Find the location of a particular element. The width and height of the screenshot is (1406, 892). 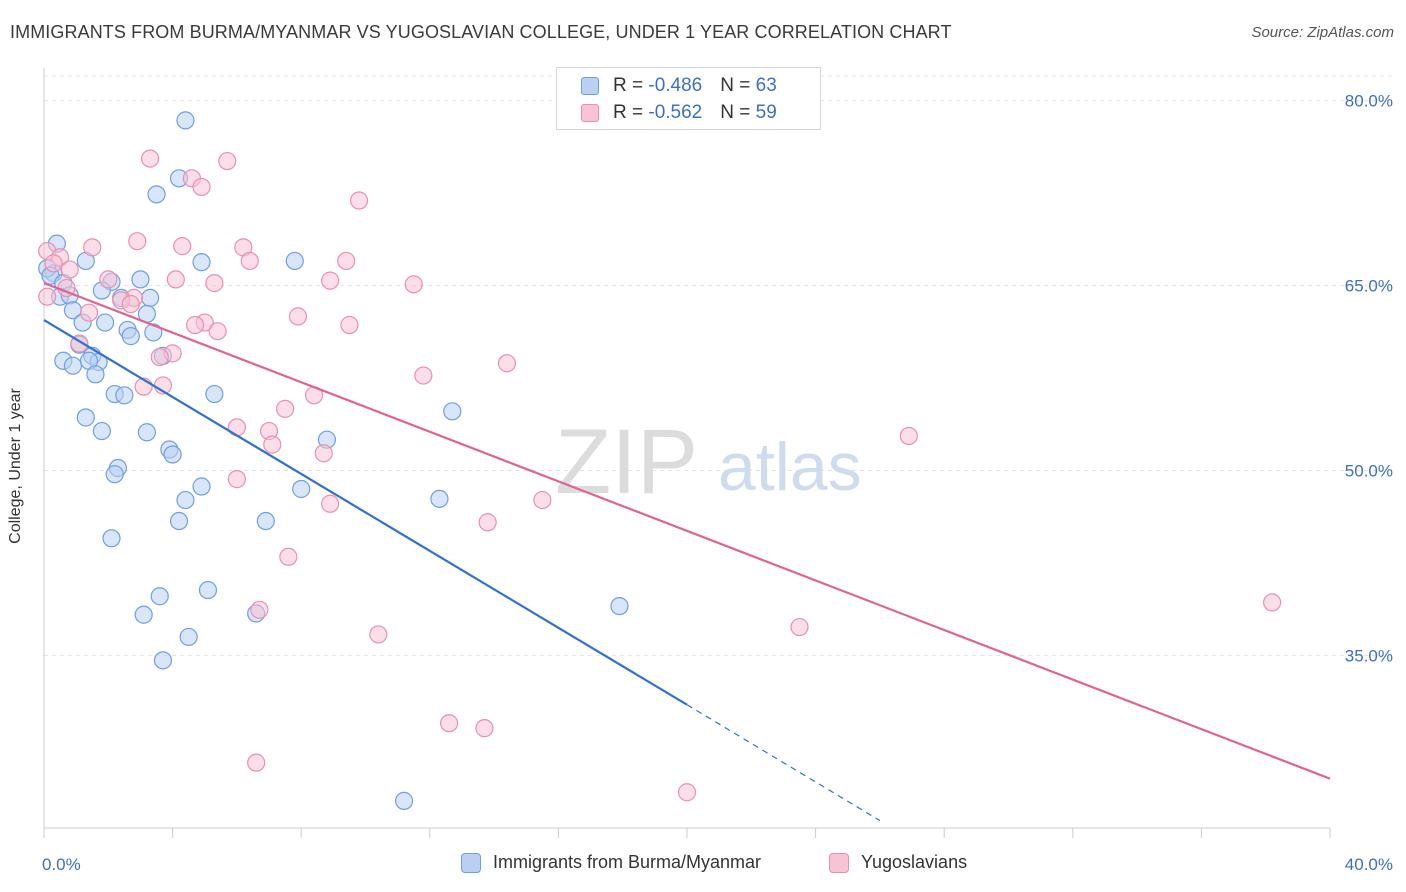

stats-legend: R = -0.486 N = 63 R = -0.562 N = 59 is located at coordinates (688, 98).